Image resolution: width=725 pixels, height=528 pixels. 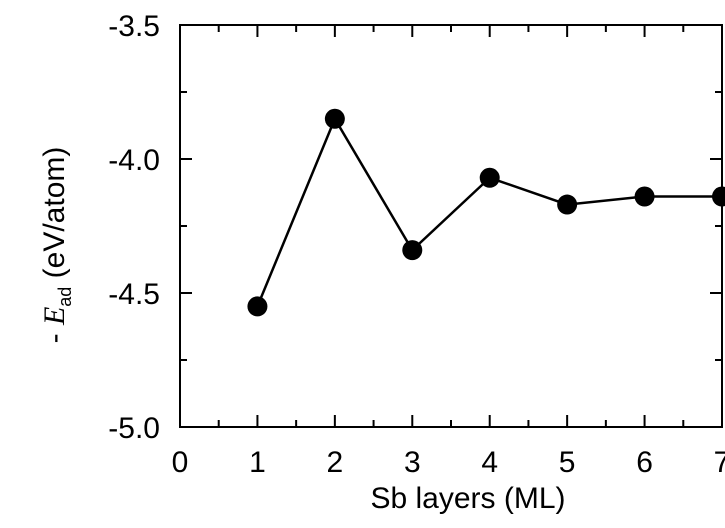 What do you see at coordinates (335, 462) in the screenshot?
I see `x-tick-label: 2` at bounding box center [335, 462].